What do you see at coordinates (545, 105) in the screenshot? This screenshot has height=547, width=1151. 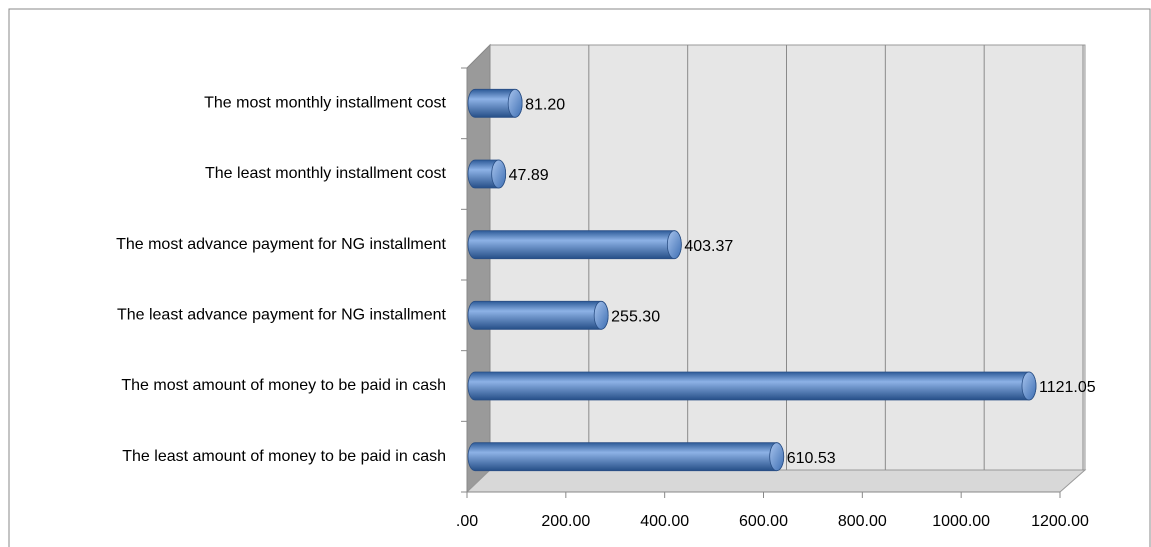 I see `data-label: 81.20` at bounding box center [545, 105].